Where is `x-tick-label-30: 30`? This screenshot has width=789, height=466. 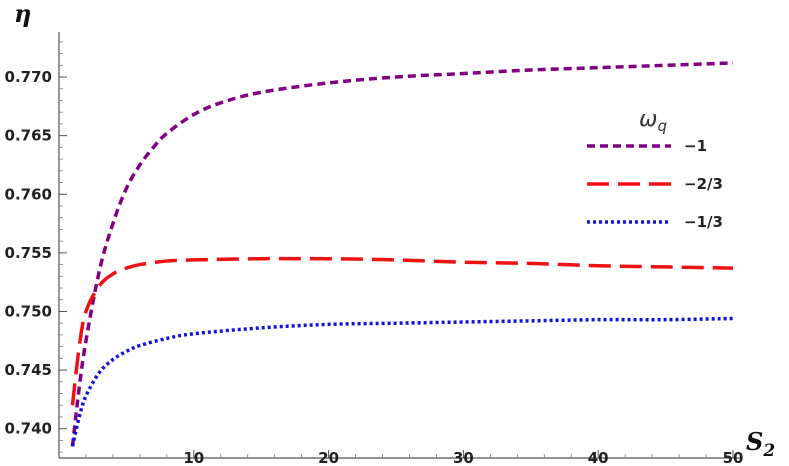 x-tick-label-30: 30 is located at coordinates (463, 457).